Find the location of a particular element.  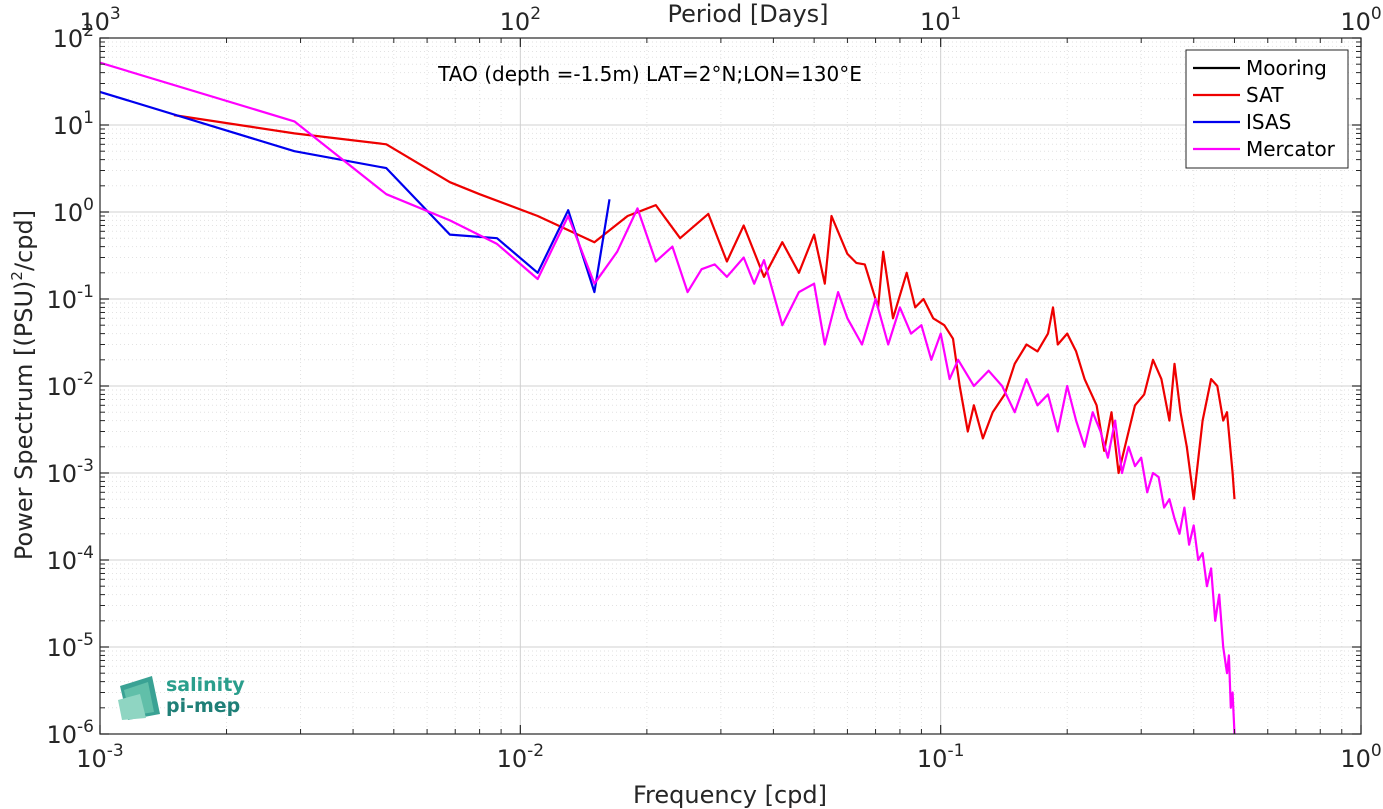

logo-text-salinity: salinity is located at coordinates (205, 685).